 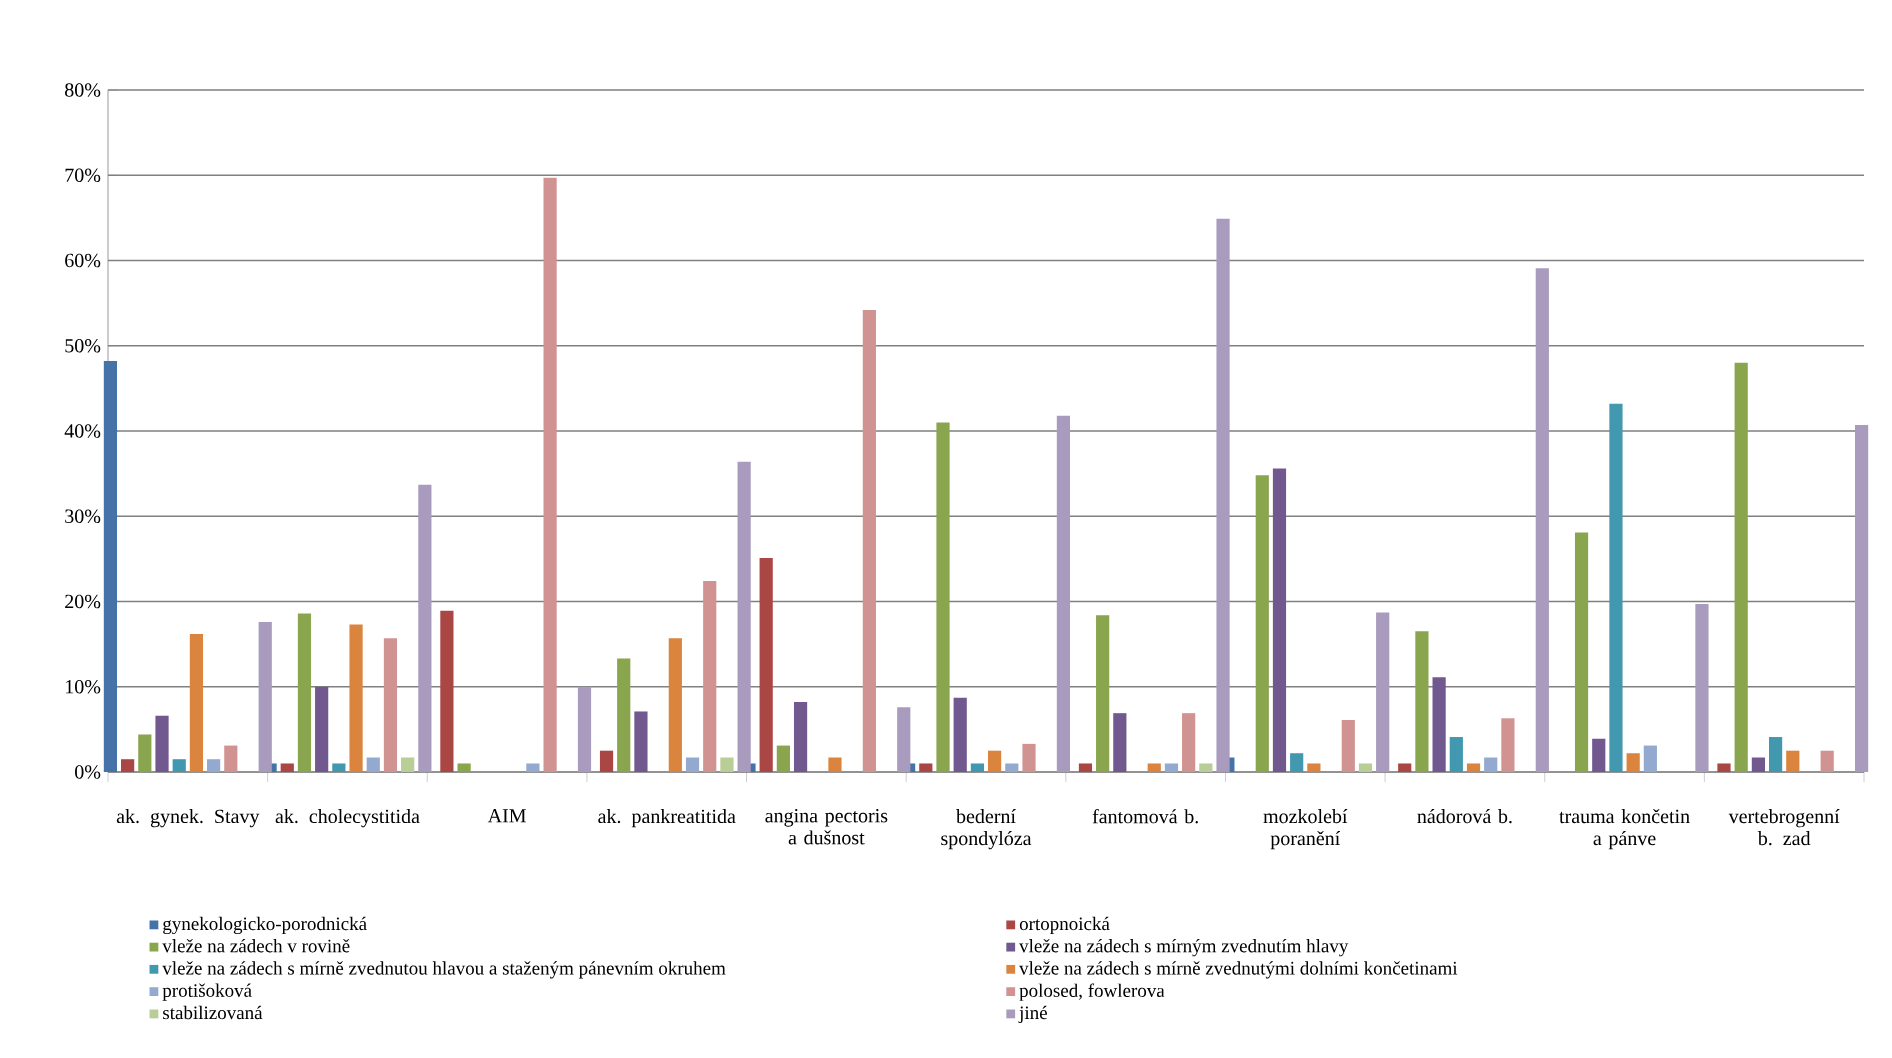 I want to click on y-tick-label: 50%, so click(x=83, y=345).